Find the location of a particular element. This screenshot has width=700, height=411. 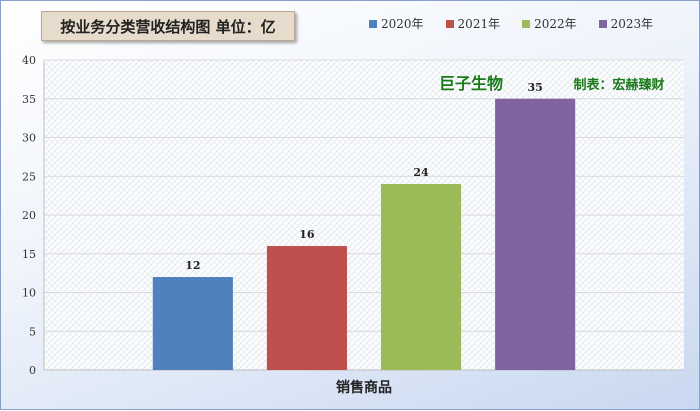

data-label-2020年: 12 is located at coordinates (192, 265).